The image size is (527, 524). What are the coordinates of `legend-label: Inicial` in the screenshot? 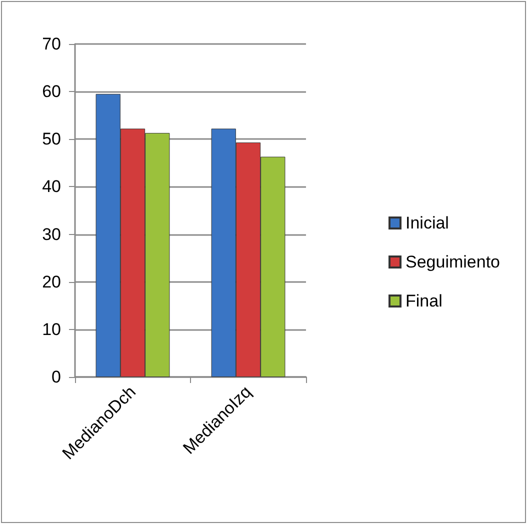 It's located at (427, 223).